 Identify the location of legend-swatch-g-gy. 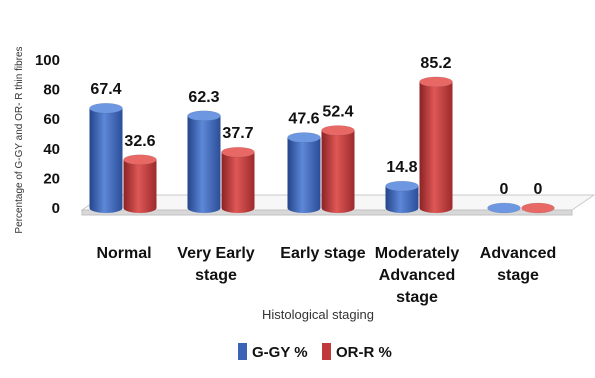
(242, 351).